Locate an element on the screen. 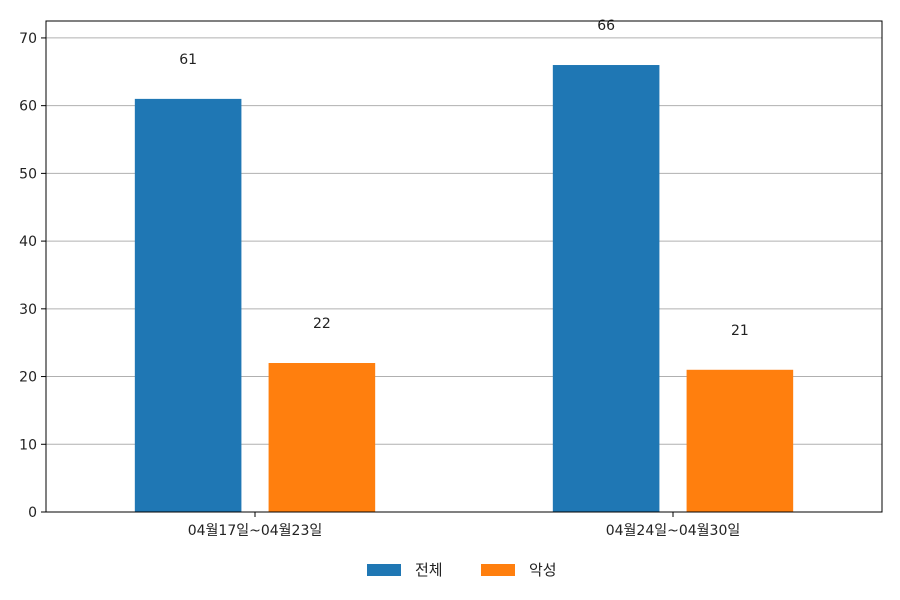 This screenshot has width=900, height=600. data-label: 22 is located at coordinates (322, 324).